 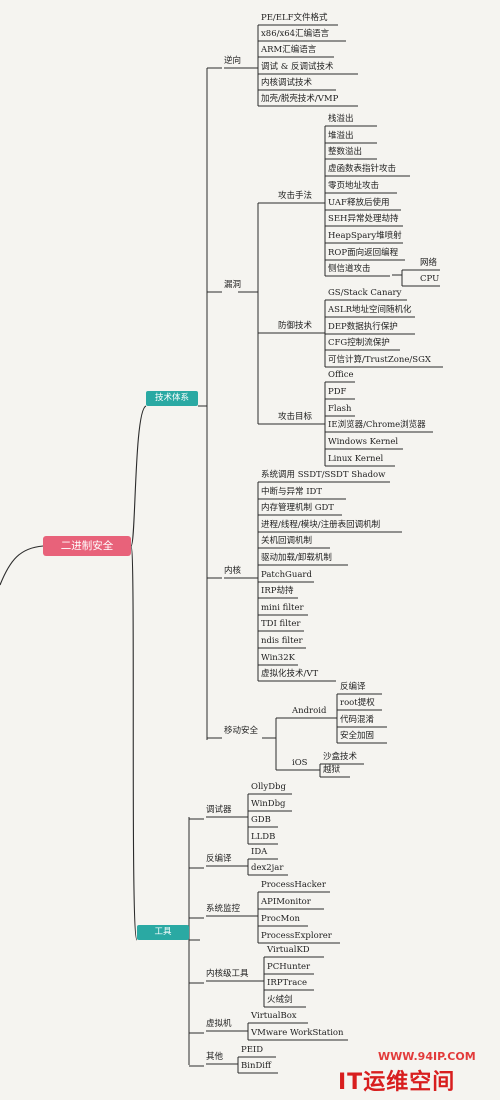 What do you see at coordinates (345, 152) in the screenshot?
I see `attack-item: 整数溢出` at bounding box center [345, 152].